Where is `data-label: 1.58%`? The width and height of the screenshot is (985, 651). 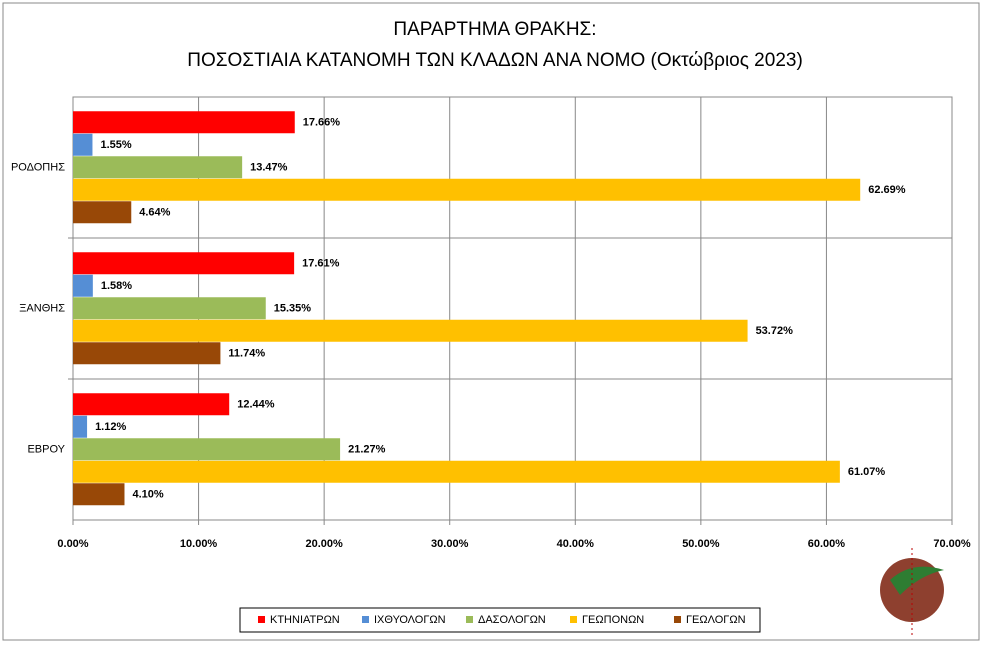
data-label: 1.58% is located at coordinates (116, 286).